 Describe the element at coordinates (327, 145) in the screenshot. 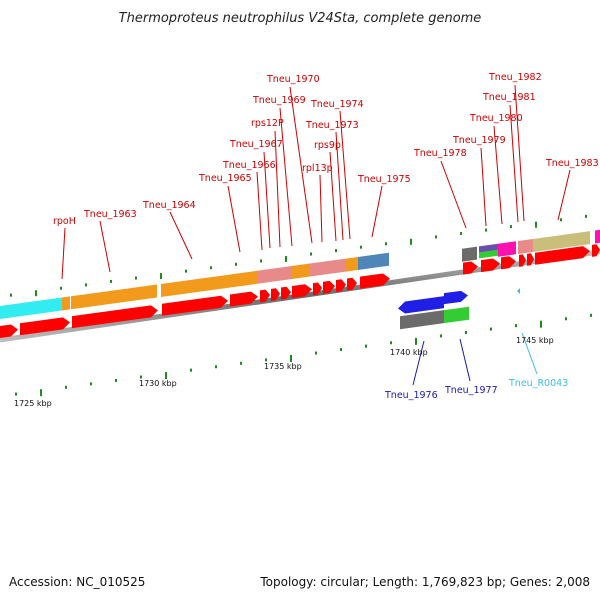

I see `gene-label-rps9p: rps9p` at that location.